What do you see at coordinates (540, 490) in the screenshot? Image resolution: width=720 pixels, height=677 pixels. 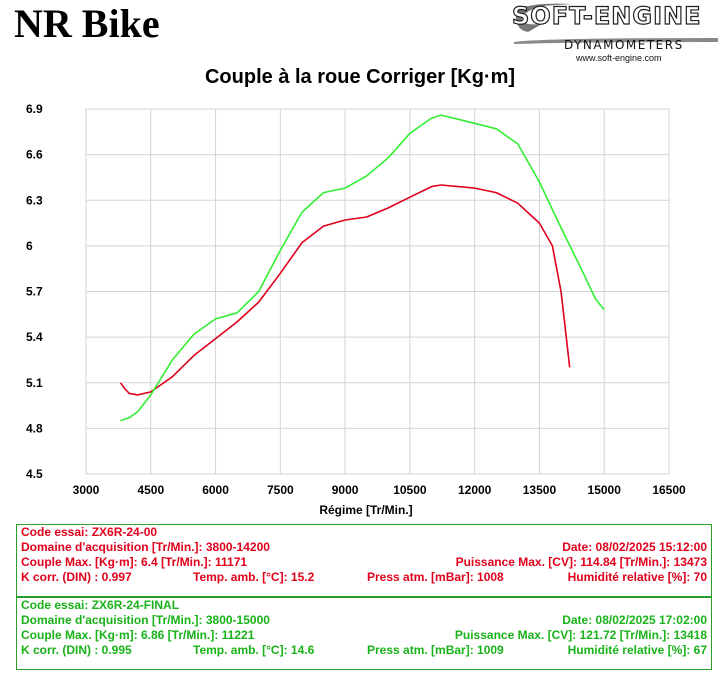 I see `x-tick-label: 13500` at bounding box center [540, 490].